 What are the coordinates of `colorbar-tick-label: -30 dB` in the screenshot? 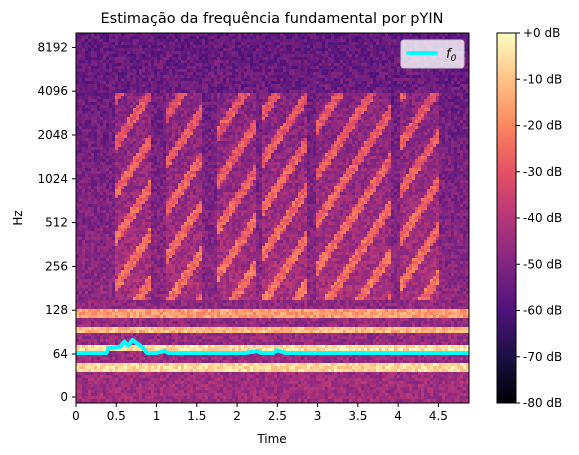 It's located at (542, 172).